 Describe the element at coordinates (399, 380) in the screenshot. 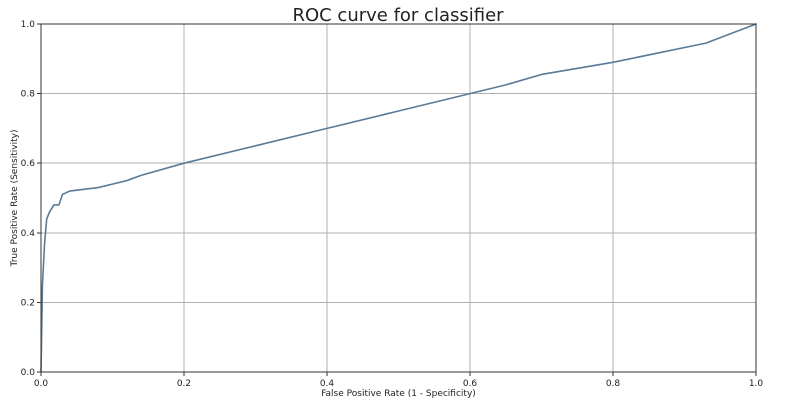

I see `x-axis-ticks: 0.0 0.2 0.4 0.6 0.8 1.0` at that location.